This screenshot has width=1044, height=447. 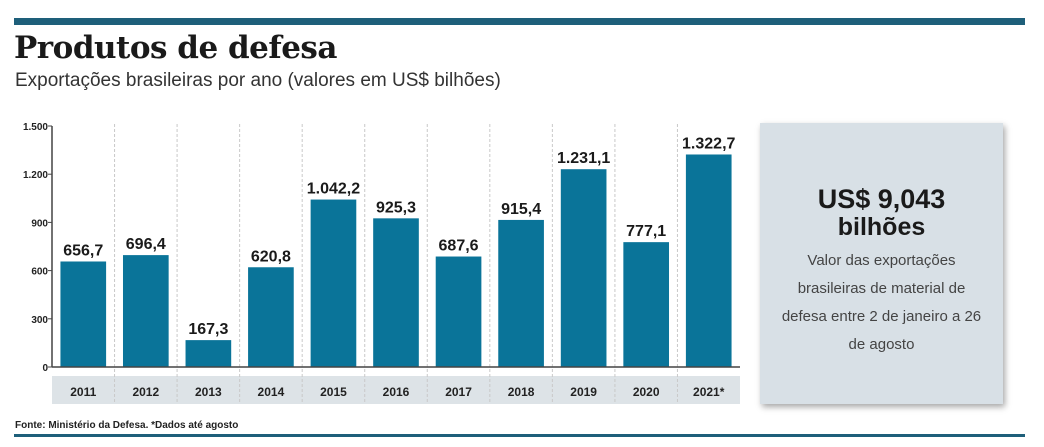 I want to click on x-tick-label: 2011, so click(x=83, y=392).